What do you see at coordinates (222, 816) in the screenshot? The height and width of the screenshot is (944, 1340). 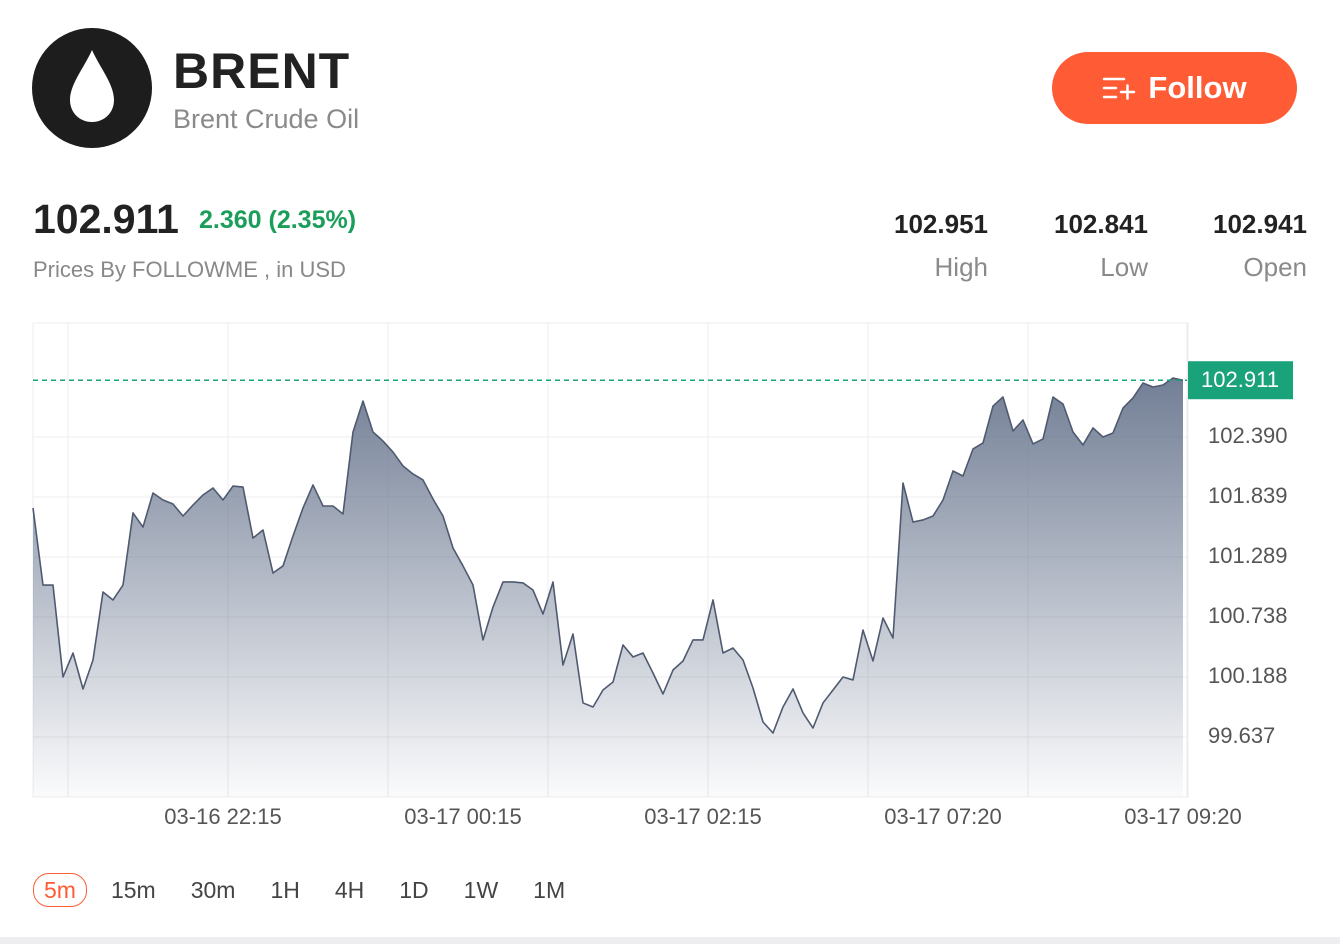 I see `x-tick-label: 03-16 22:15` at bounding box center [222, 816].